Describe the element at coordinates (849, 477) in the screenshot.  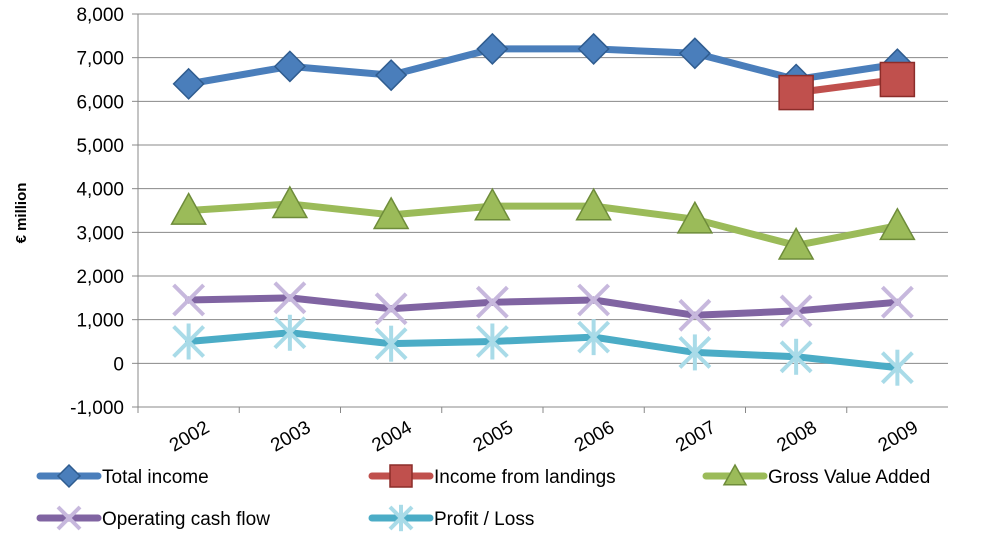
I see `legend-label: Gross Value Added` at that location.